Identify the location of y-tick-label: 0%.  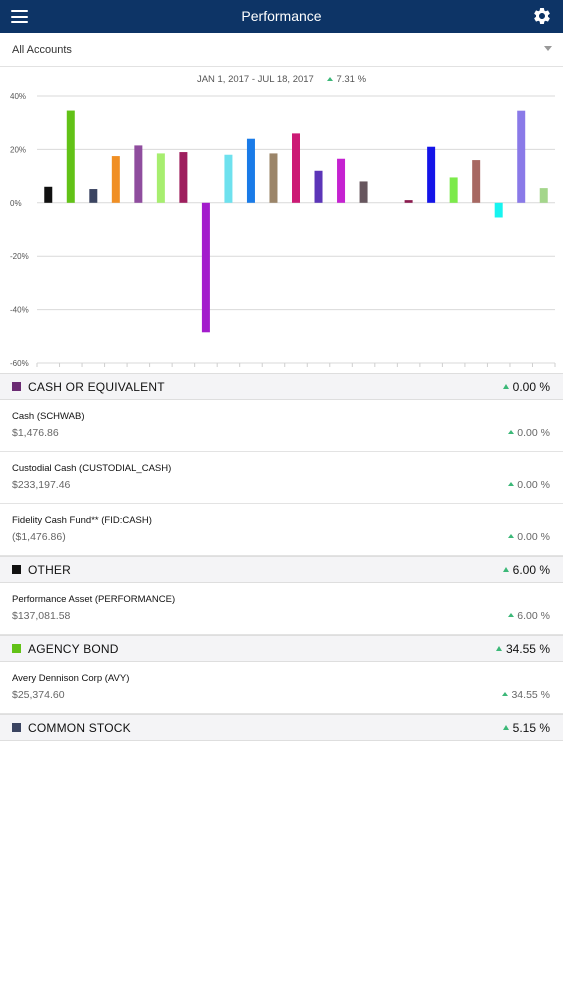
(16, 203).